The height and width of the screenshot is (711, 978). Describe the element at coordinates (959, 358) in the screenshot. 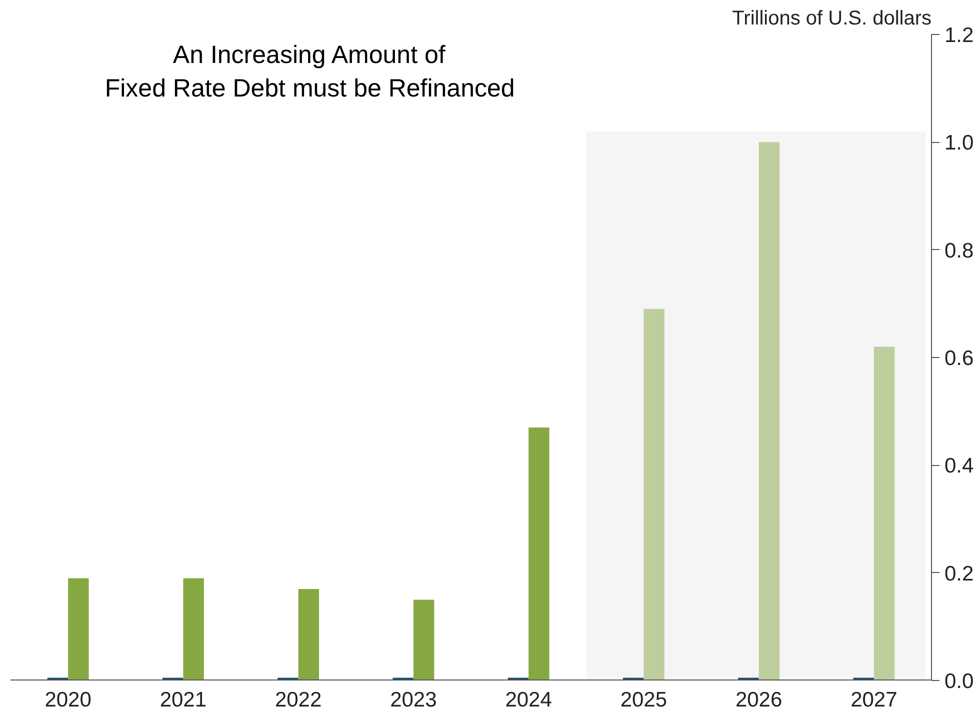

I see `y-tick-label: 0.6` at that location.